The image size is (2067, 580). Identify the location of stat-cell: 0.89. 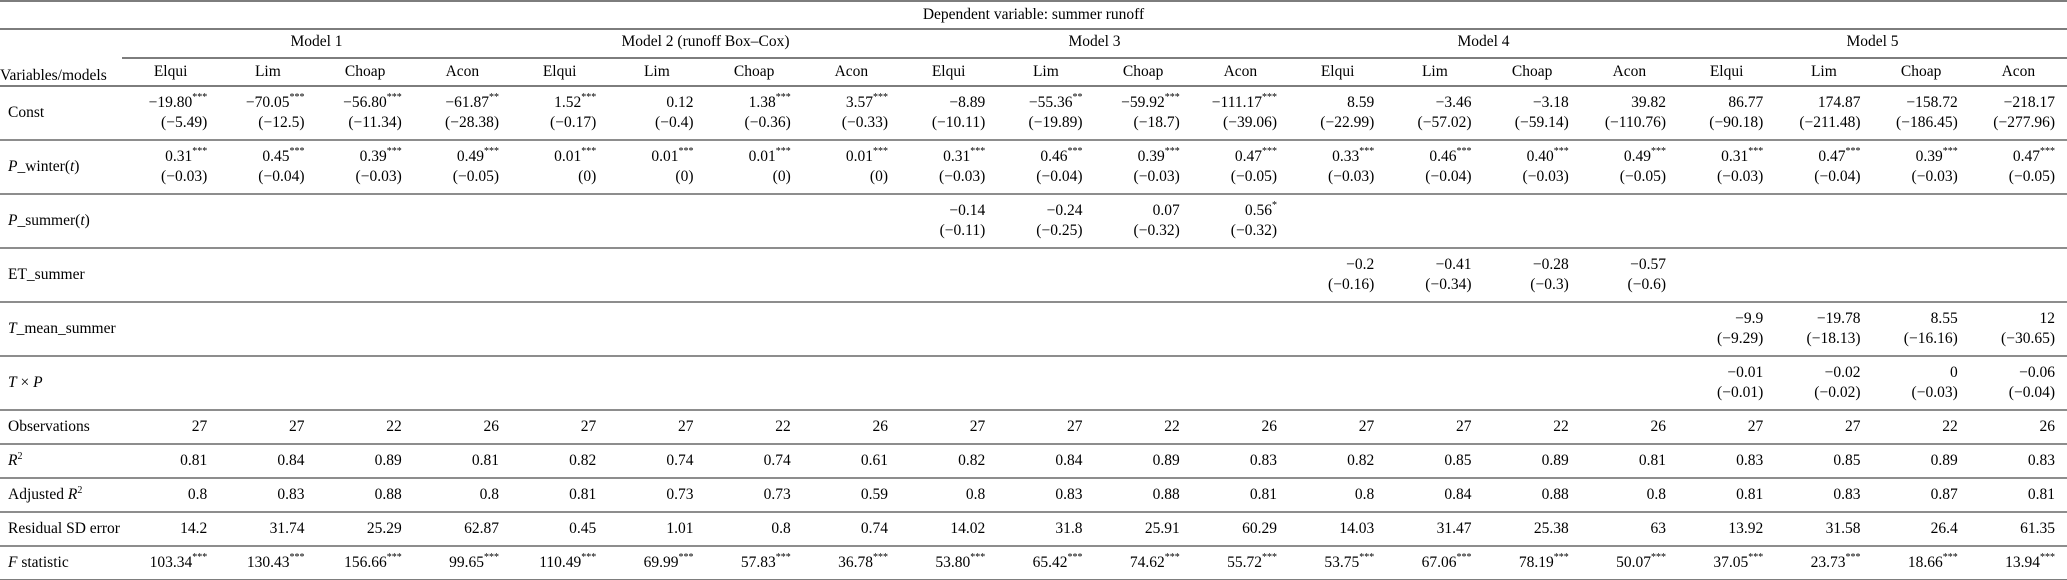
(1143, 461).